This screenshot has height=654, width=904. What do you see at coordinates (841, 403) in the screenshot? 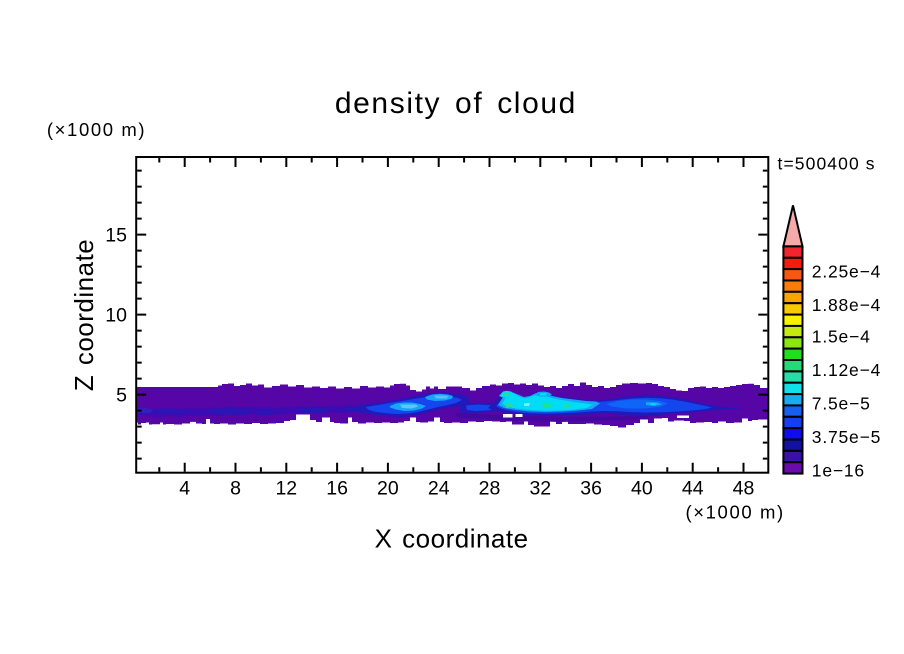
I see `svg-text: 7.5e−5` at bounding box center [841, 403].